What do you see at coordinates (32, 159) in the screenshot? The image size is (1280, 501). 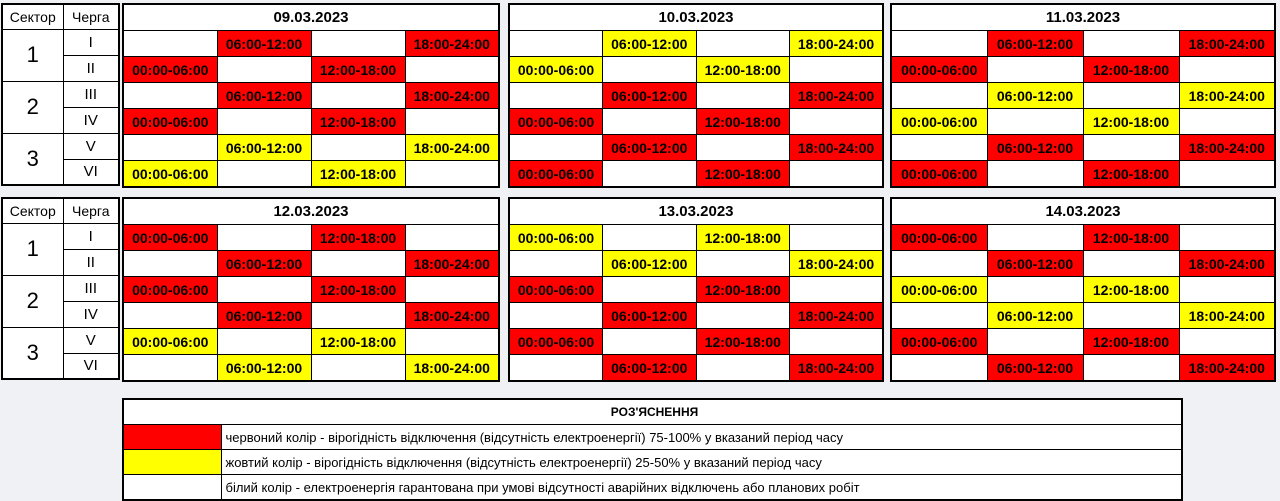 I see `sector-number: 3` at bounding box center [32, 159].